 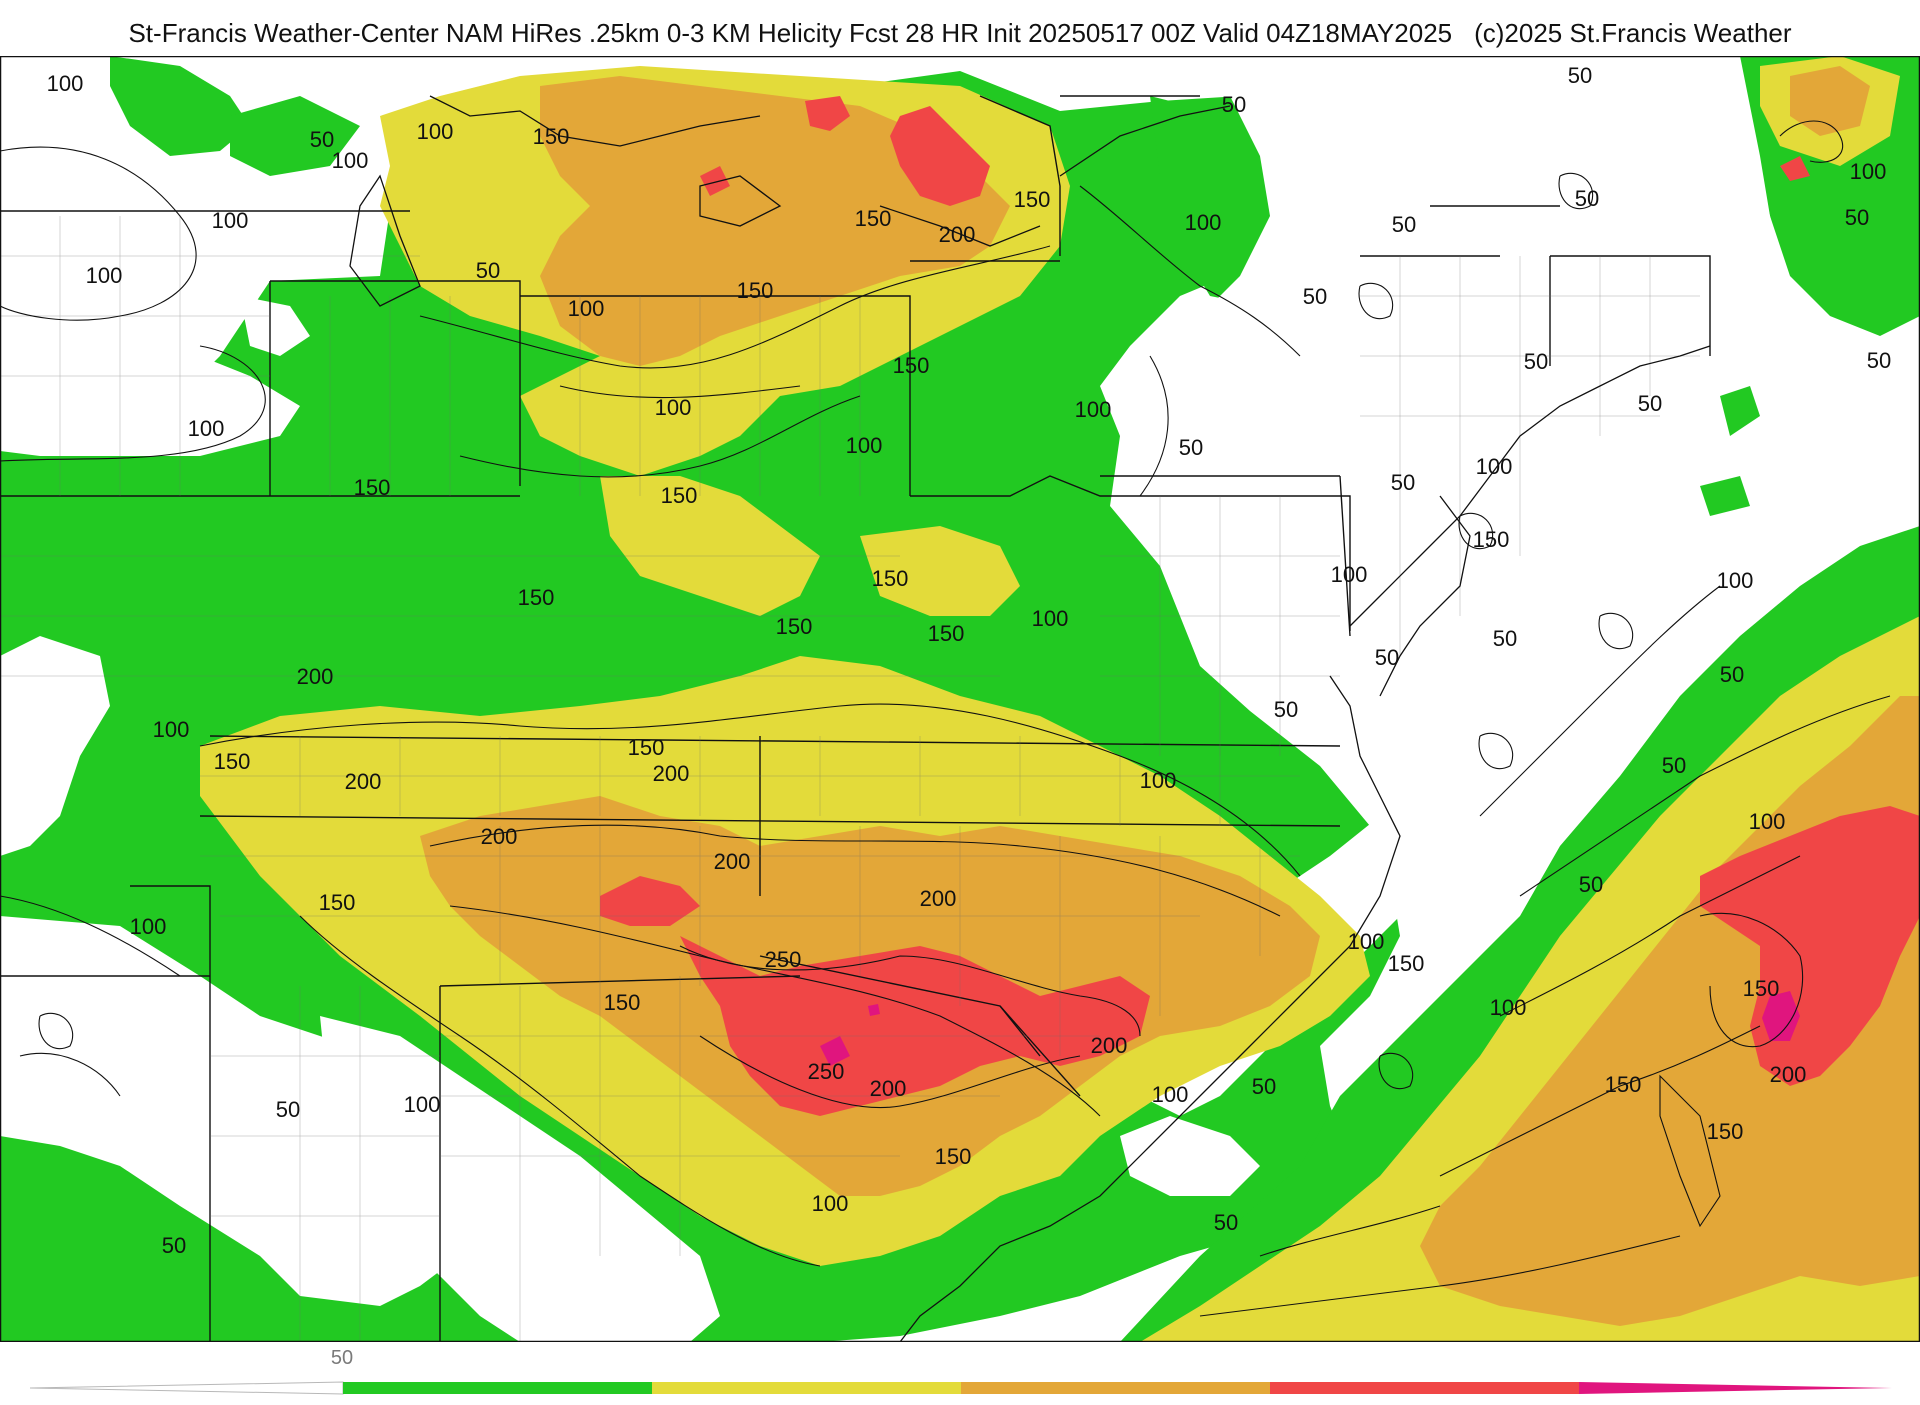 I want to click on color-legend: 50, so click(x=960, y=1371).